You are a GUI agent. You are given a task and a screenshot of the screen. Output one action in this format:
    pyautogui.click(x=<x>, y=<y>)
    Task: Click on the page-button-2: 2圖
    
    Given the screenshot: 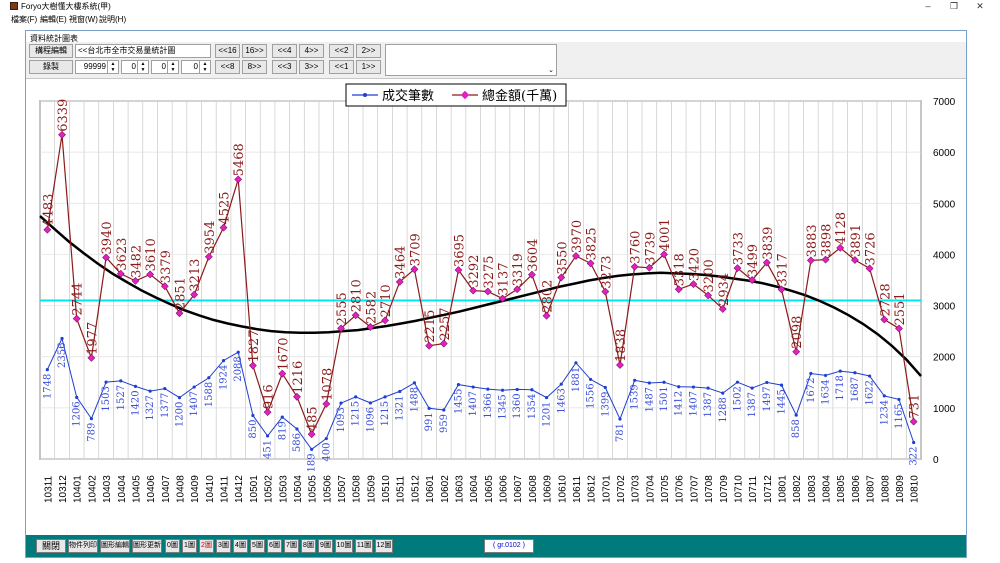 What is the action you would take?
    pyautogui.click(x=206, y=546)
    